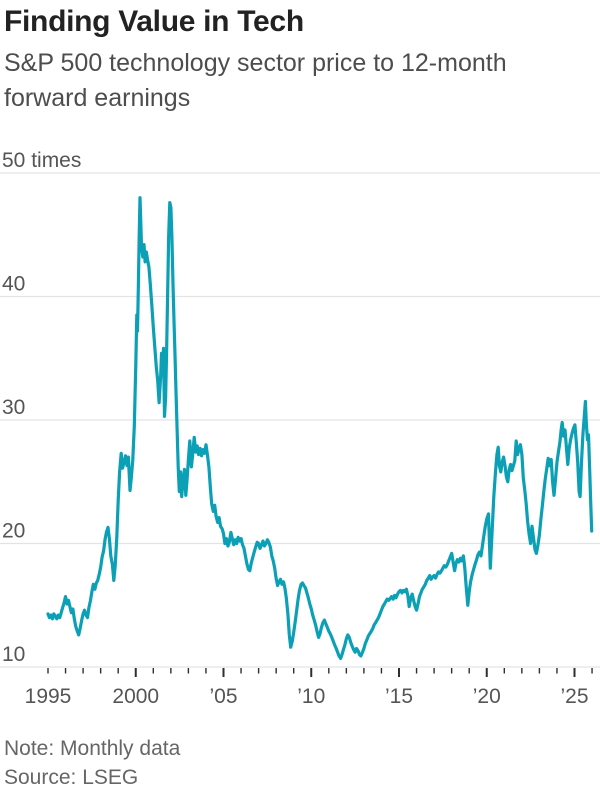 The width and height of the screenshot is (600, 800). Describe the element at coordinates (399, 696) in the screenshot. I see `x-tick-label: ’15` at that location.